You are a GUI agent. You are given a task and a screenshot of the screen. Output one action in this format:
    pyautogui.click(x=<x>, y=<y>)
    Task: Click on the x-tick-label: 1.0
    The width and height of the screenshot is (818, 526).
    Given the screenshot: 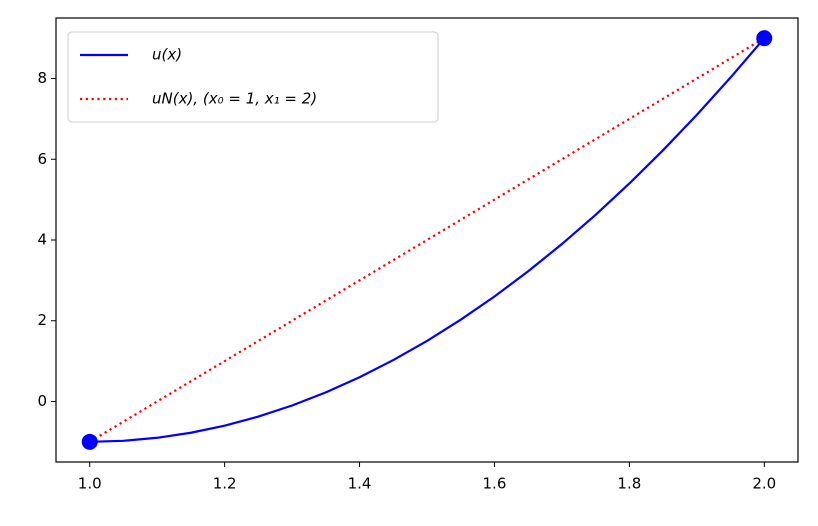 What is the action you would take?
    pyautogui.click(x=90, y=484)
    